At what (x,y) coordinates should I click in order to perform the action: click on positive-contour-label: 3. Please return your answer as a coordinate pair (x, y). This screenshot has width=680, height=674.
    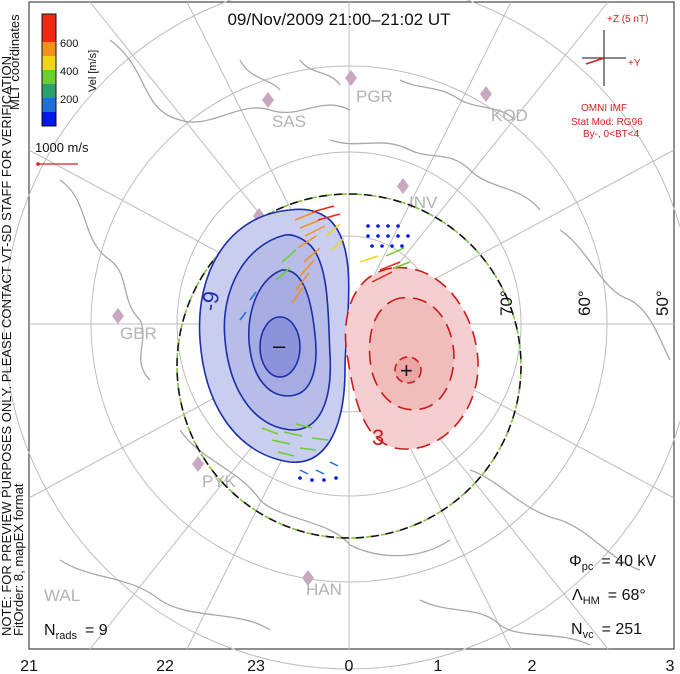
    Looking at the image, I should click on (378, 437).